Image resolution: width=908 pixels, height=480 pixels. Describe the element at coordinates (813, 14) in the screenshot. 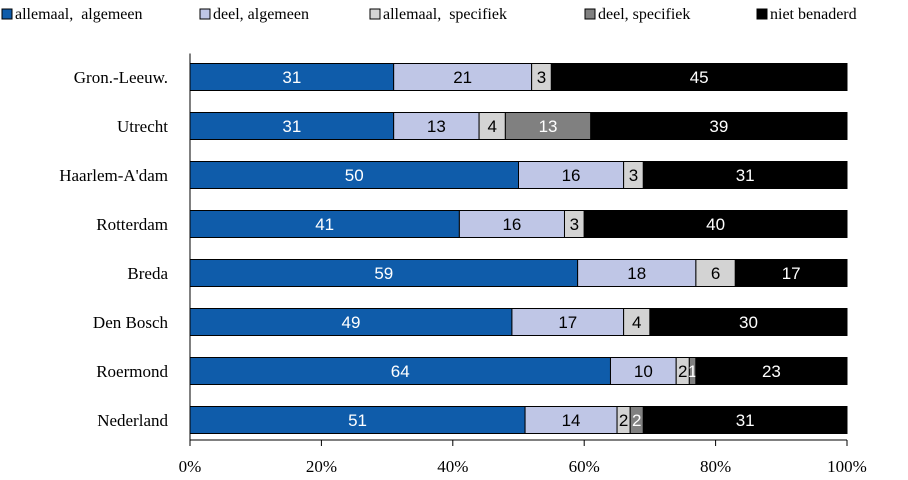

I see `legend-label-niet-benaderd: niet benaderd` at that location.